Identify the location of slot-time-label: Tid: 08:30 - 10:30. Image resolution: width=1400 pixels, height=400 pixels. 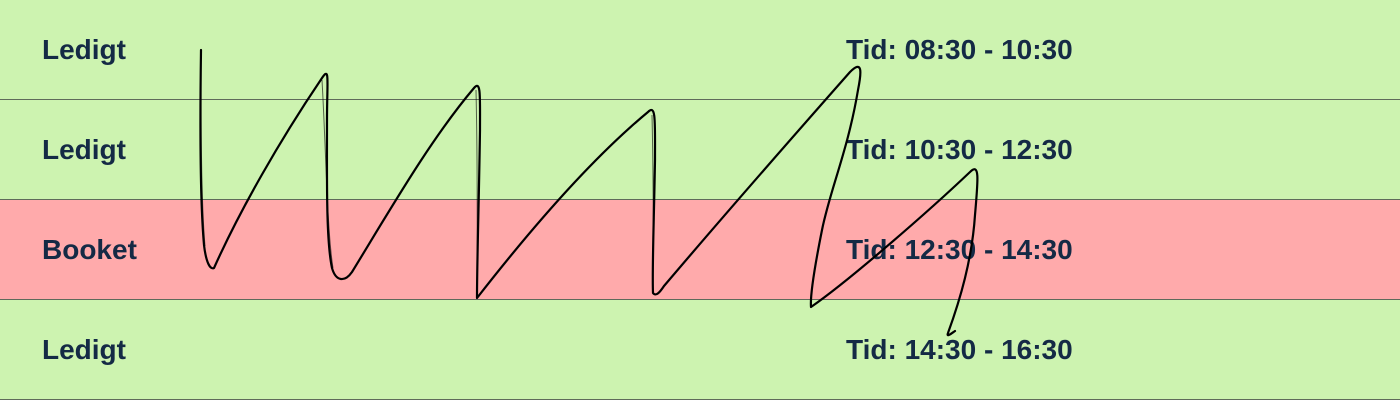
(959, 49).